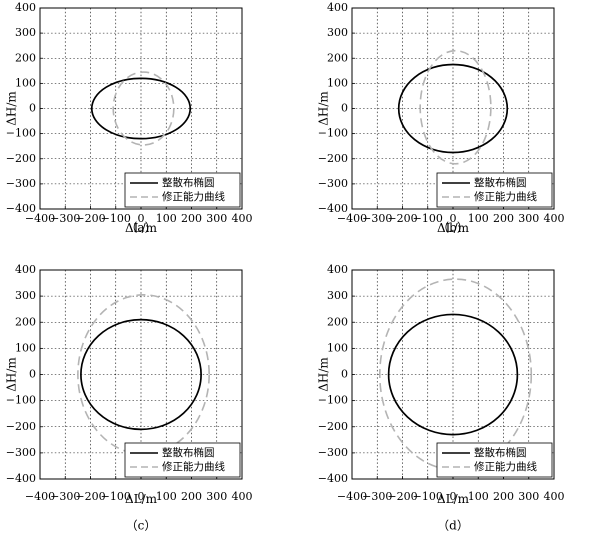 This screenshot has height=536, width=615. I want to click on panel-caption: （b）, so click(453, 228).